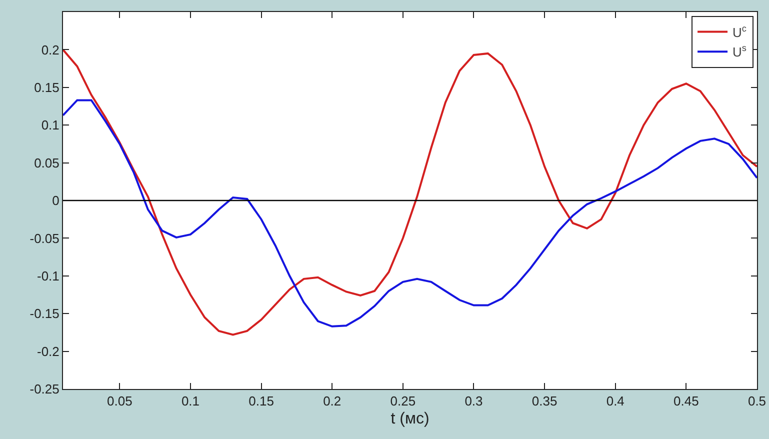 The height and width of the screenshot is (439, 769). What do you see at coordinates (403, 401) in the screenshot?
I see `x-tick-label: 0.25` at bounding box center [403, 401].